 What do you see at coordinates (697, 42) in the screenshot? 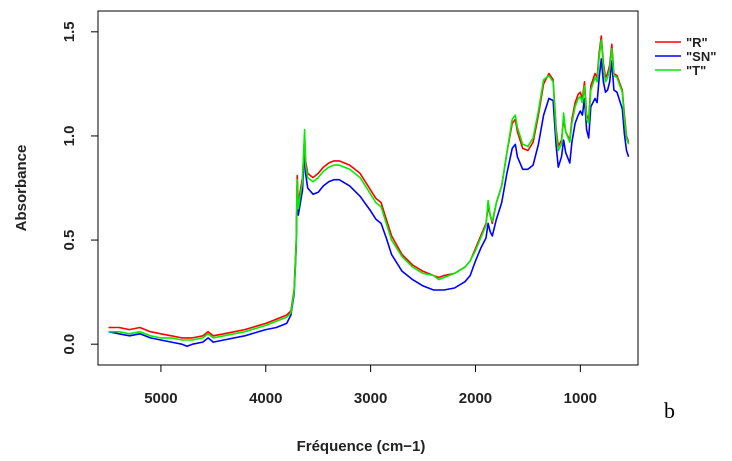
I see `legend-label: "R"` at bounding box center [697, 42].